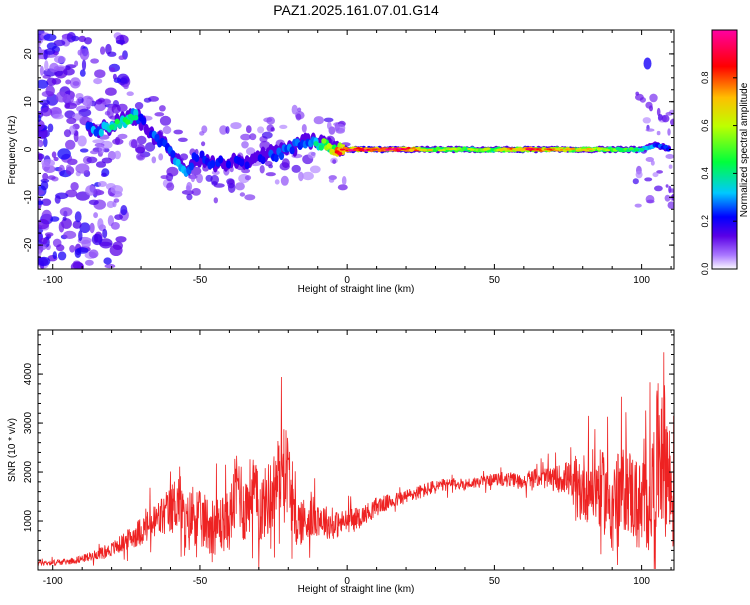  What do you see at coordinates (28, 244) in the screenshot?
I see `y-tick-label: -20` at bounding box center [28, 244].